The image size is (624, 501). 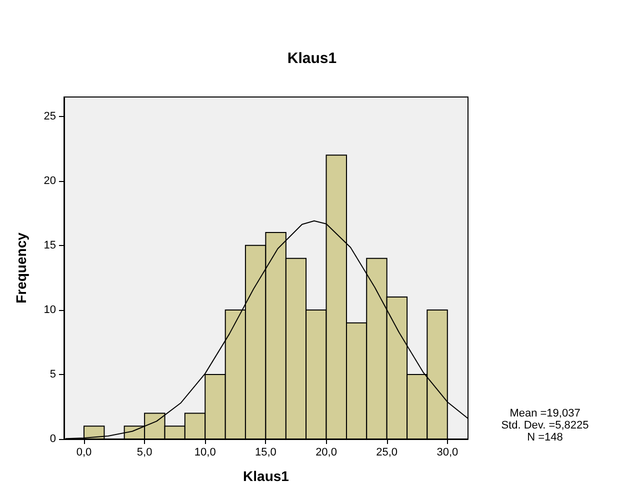 I want to click on y-tick-label: 25, so click(x=50, y=116).